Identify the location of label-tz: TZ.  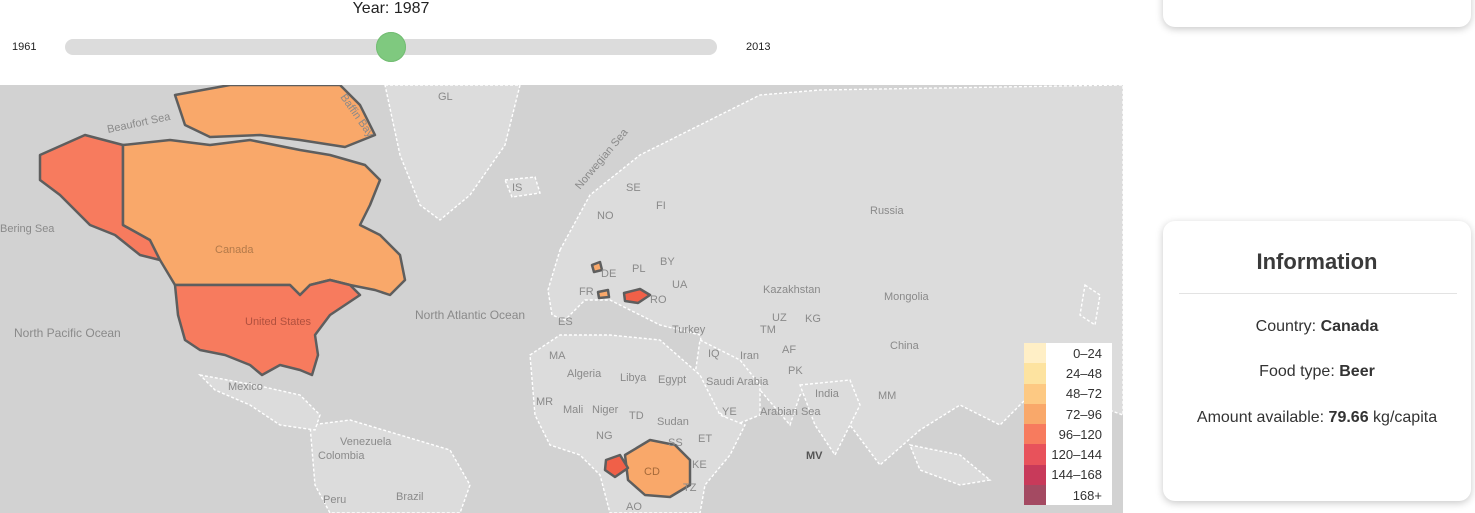
(690, 488).